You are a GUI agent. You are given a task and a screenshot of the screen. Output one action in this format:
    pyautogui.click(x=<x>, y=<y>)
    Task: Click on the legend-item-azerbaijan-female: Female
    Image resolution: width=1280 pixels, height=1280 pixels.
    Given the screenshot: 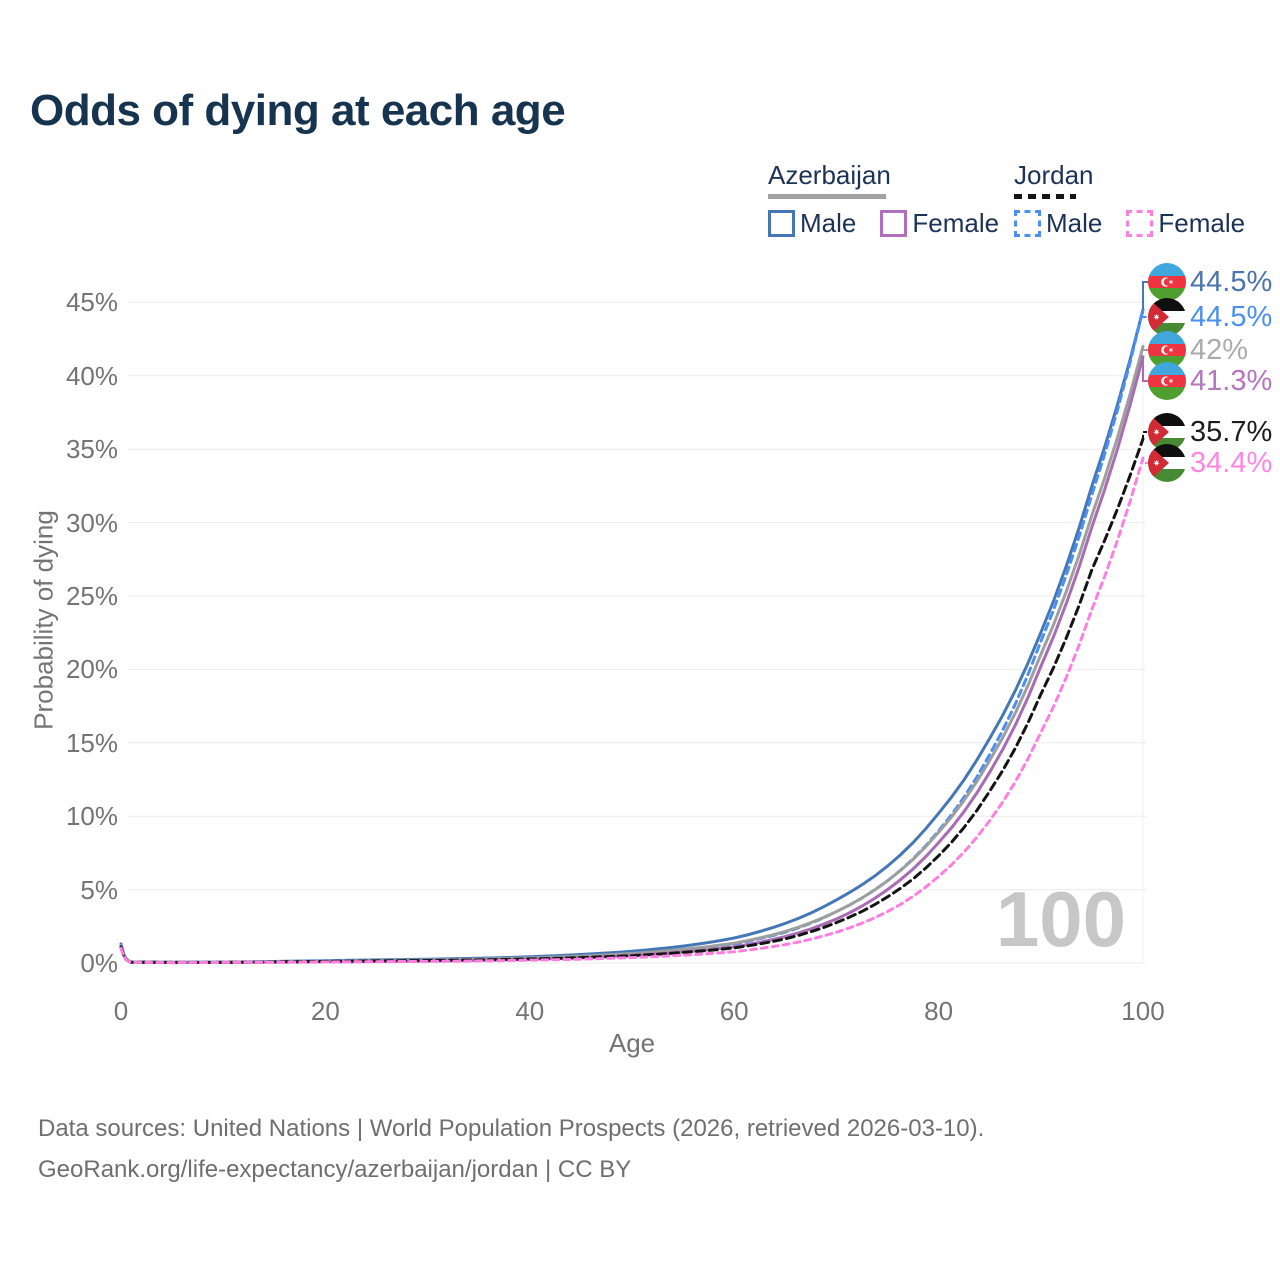 What is the action you would take?
    pyautogui.click(x=939, y=223)
    